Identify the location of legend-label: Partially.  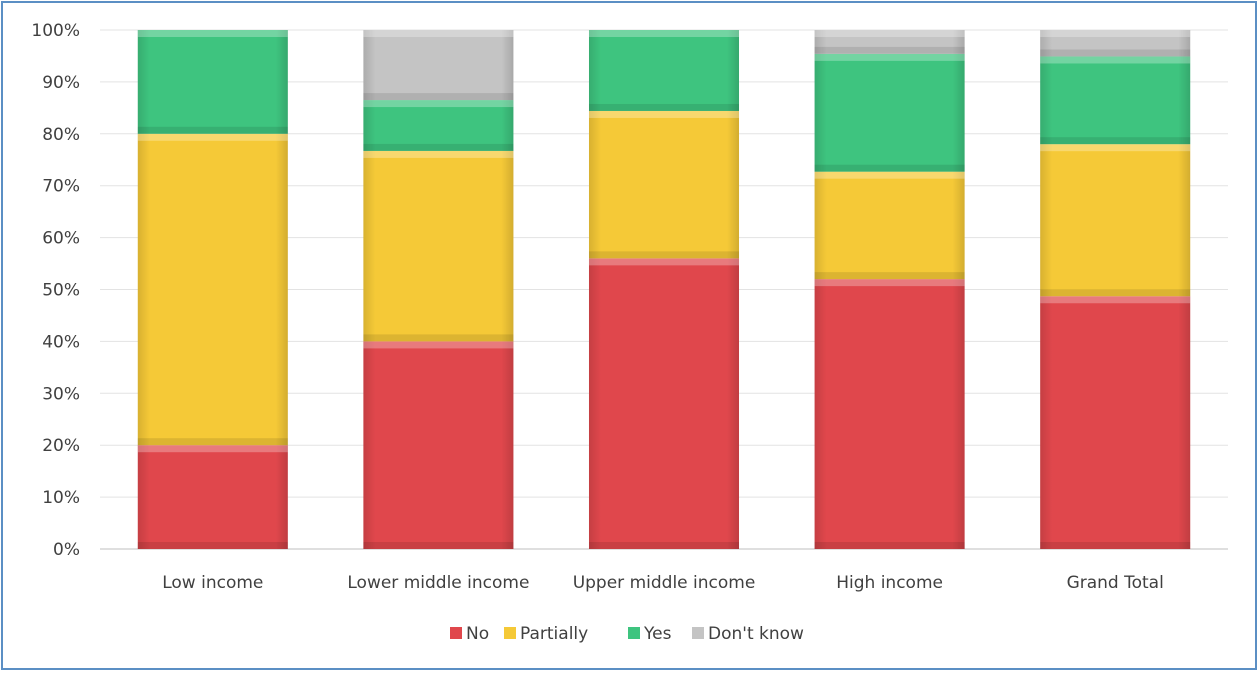
(554, 634).